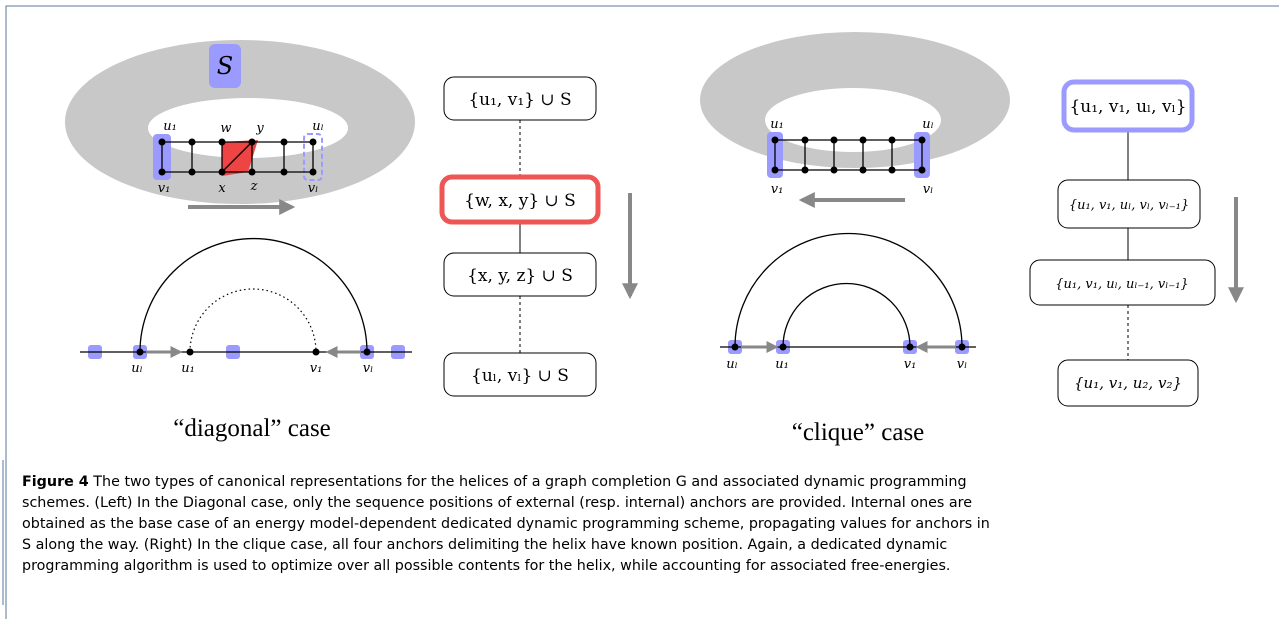 Image resolution: width=1285 pixels, height=619 pixels. I want to click on case-label: “clique” case, so click(858, 432).